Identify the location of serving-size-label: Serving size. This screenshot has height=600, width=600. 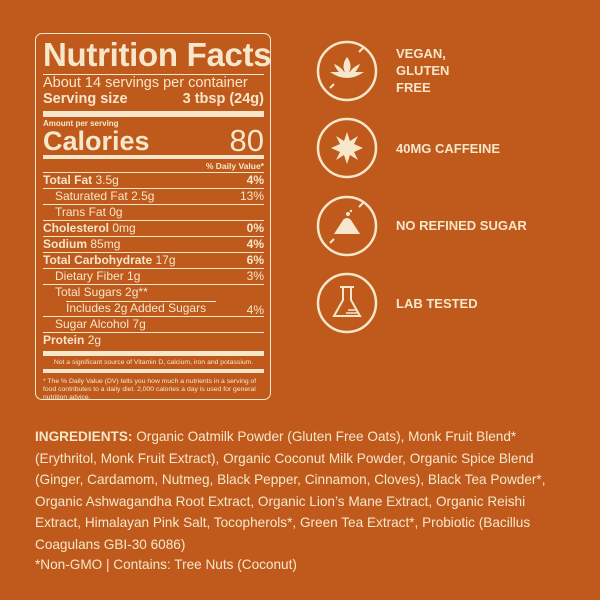
(85, 99).